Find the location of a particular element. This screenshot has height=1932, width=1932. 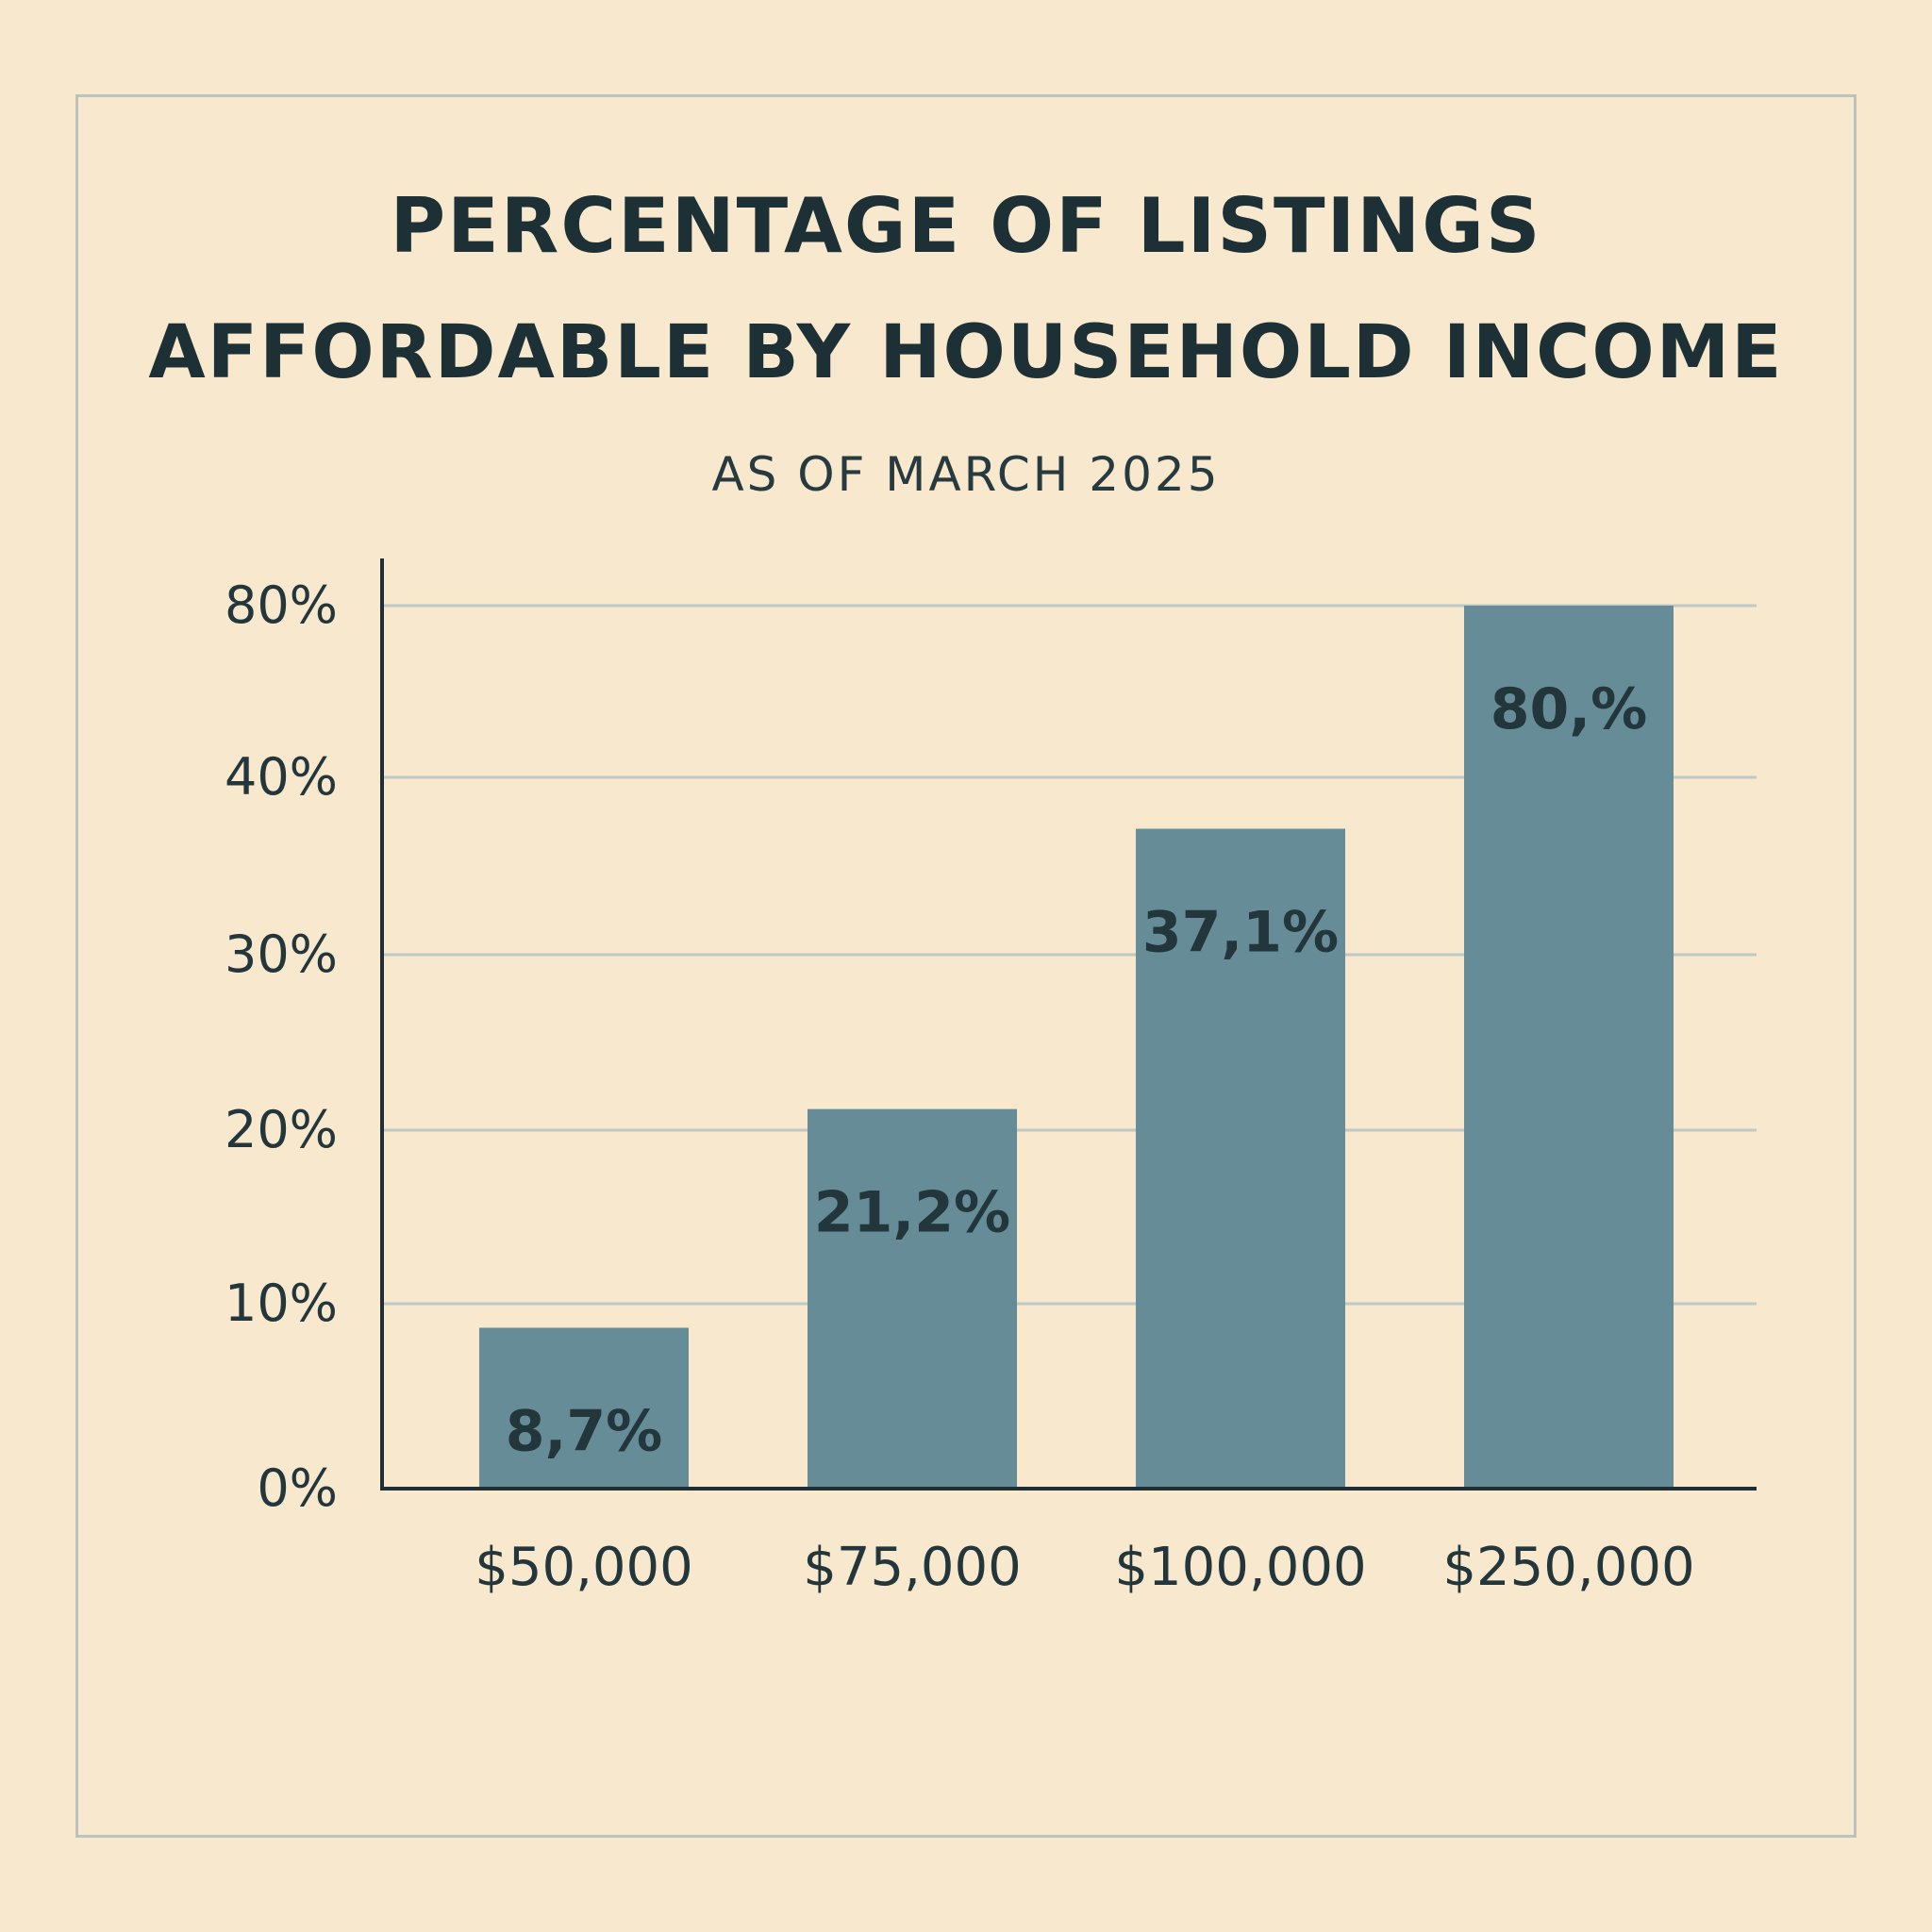

x-category-label: $75,000 is located at coordinates (913, 1567).